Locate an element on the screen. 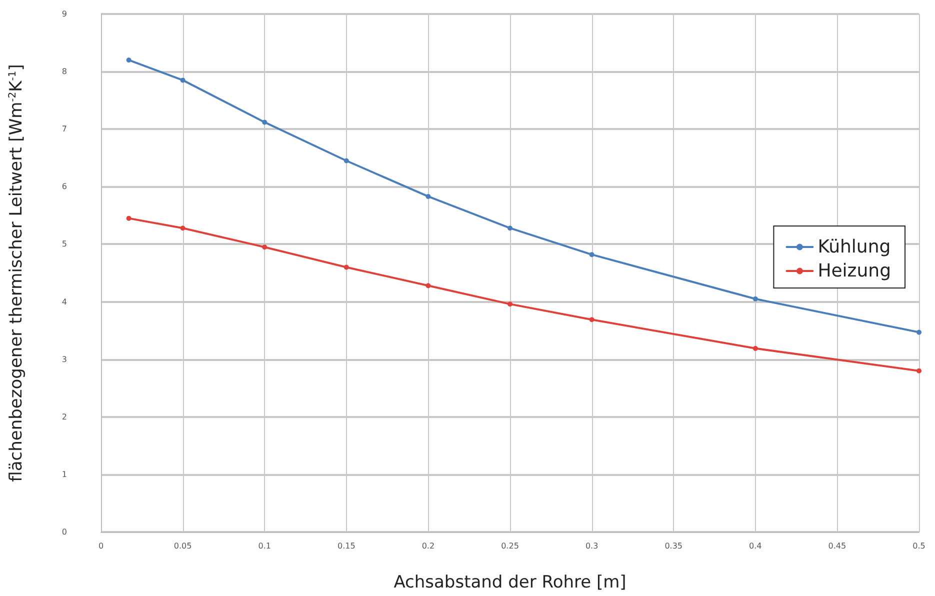 The width and height of the screenshot is (935, 596). y-tick-label: 1 is located at coordinates (64, 474).